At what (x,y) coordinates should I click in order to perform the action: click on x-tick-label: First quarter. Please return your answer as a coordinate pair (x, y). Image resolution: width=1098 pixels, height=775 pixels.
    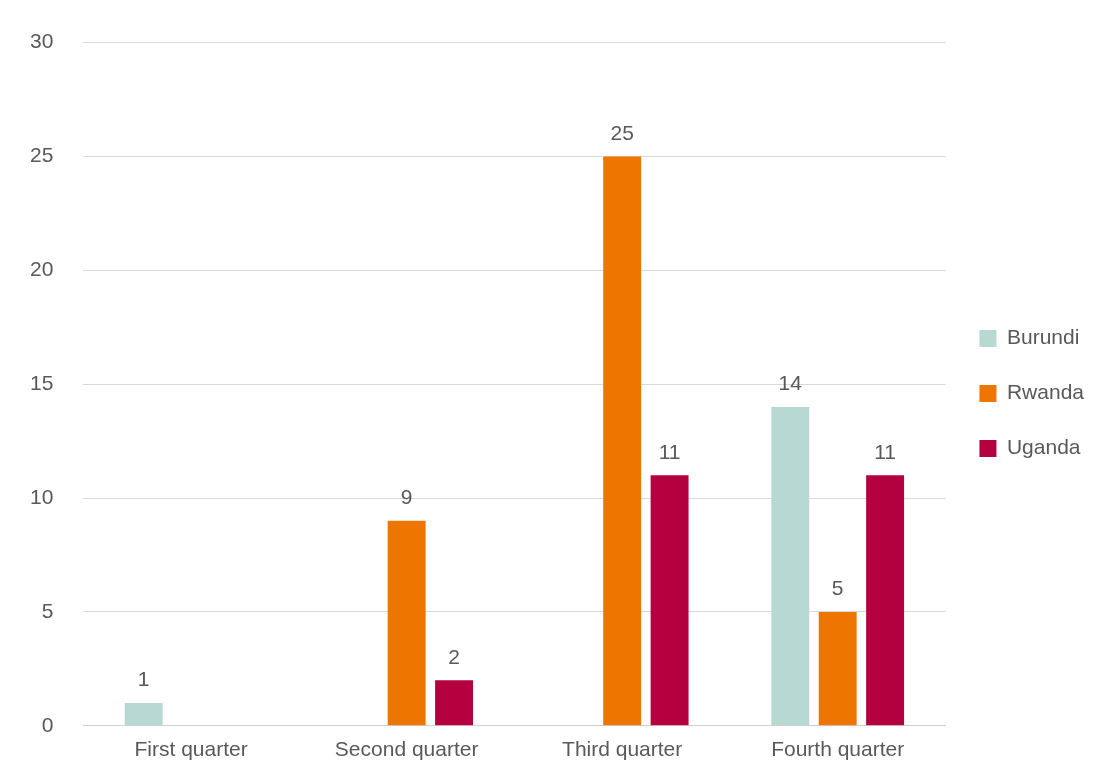
    Looking at the image, I should click on (191, 749).